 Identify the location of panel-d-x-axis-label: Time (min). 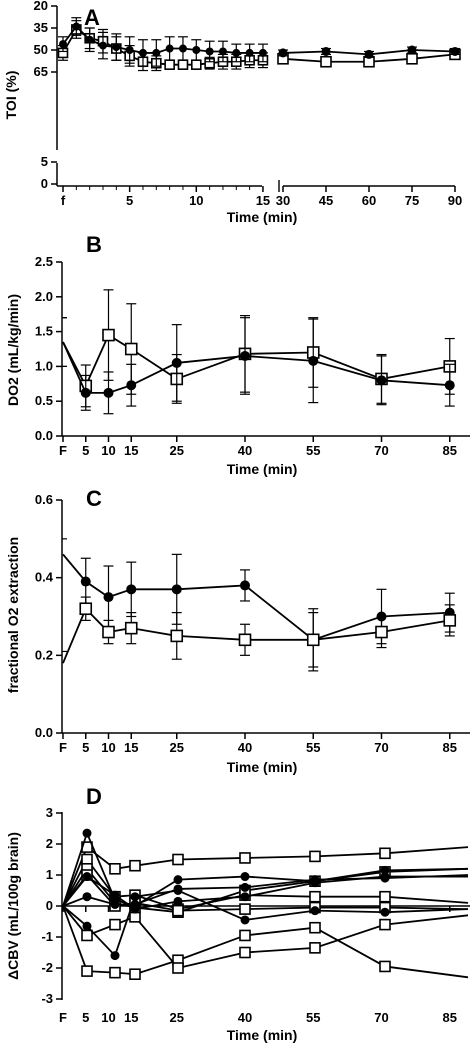
(262, 1035).